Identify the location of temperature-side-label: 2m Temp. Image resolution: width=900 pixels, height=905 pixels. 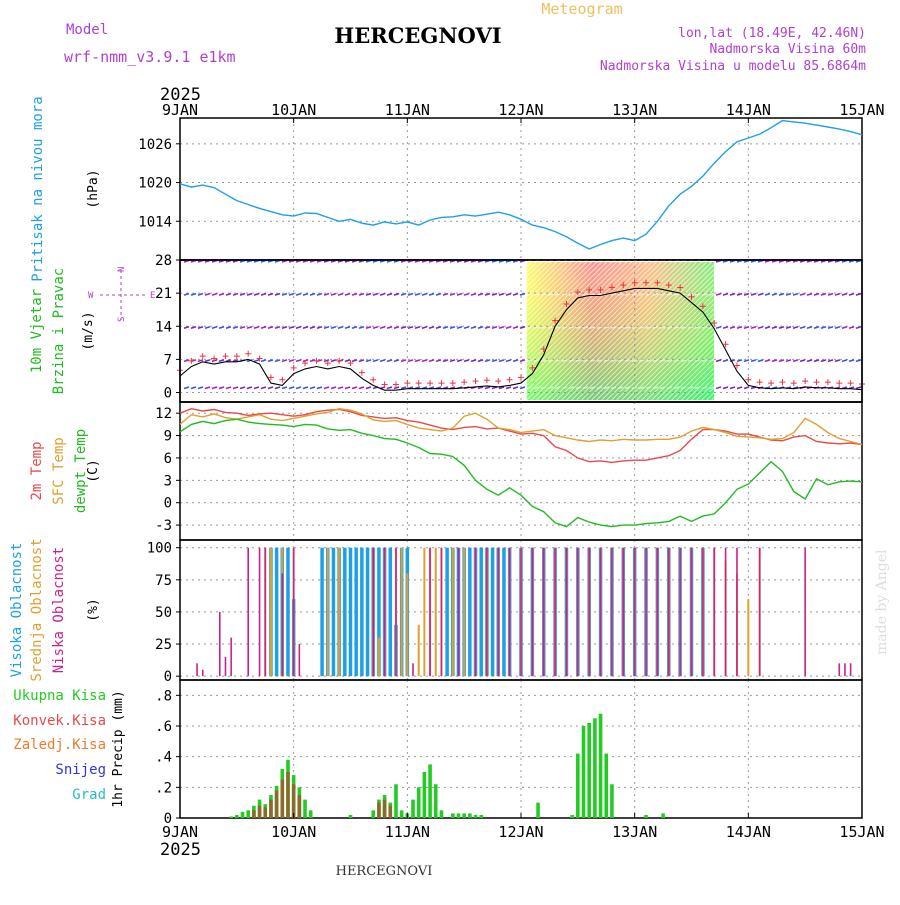
(37, 470).